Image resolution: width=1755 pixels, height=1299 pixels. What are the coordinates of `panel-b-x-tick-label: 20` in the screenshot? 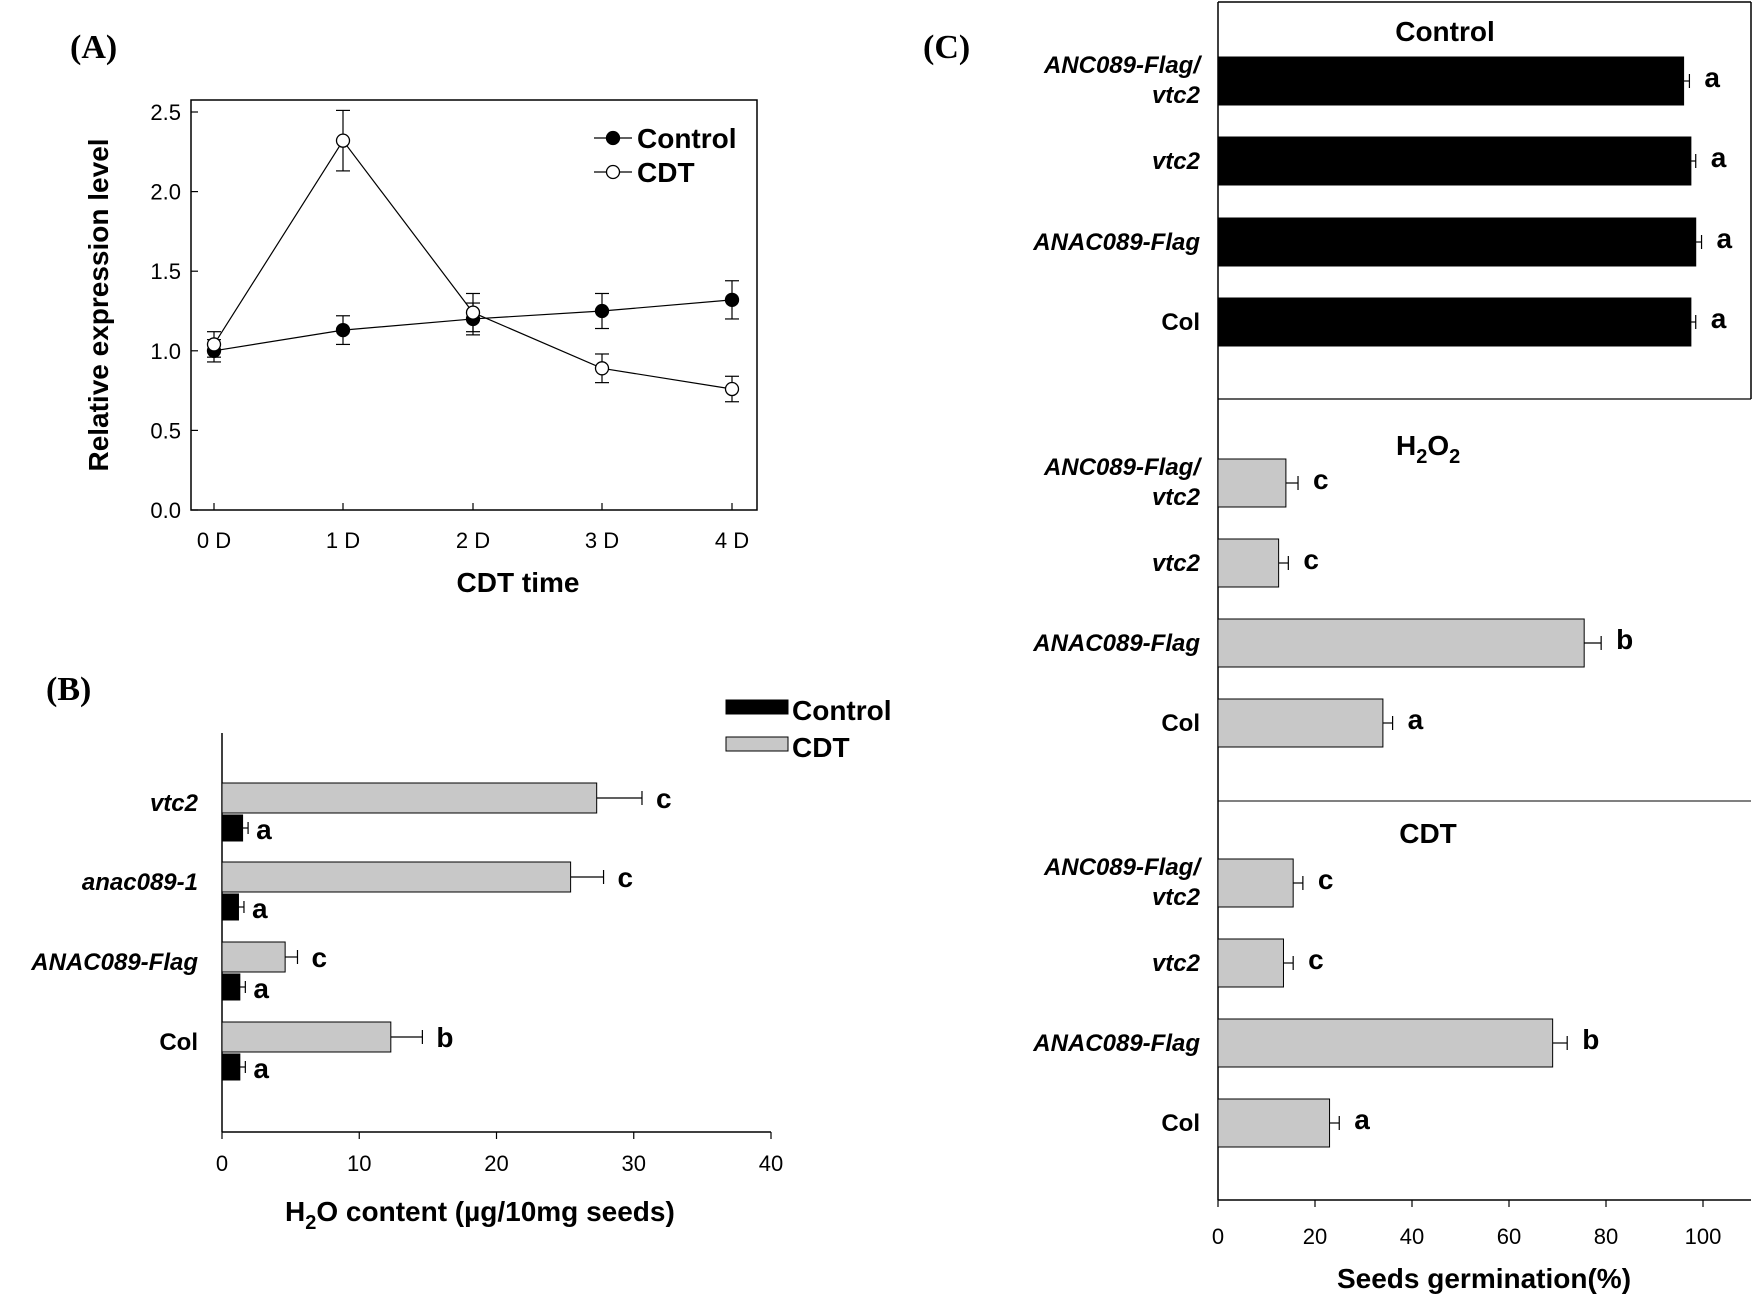 It's located at (496, 1163).